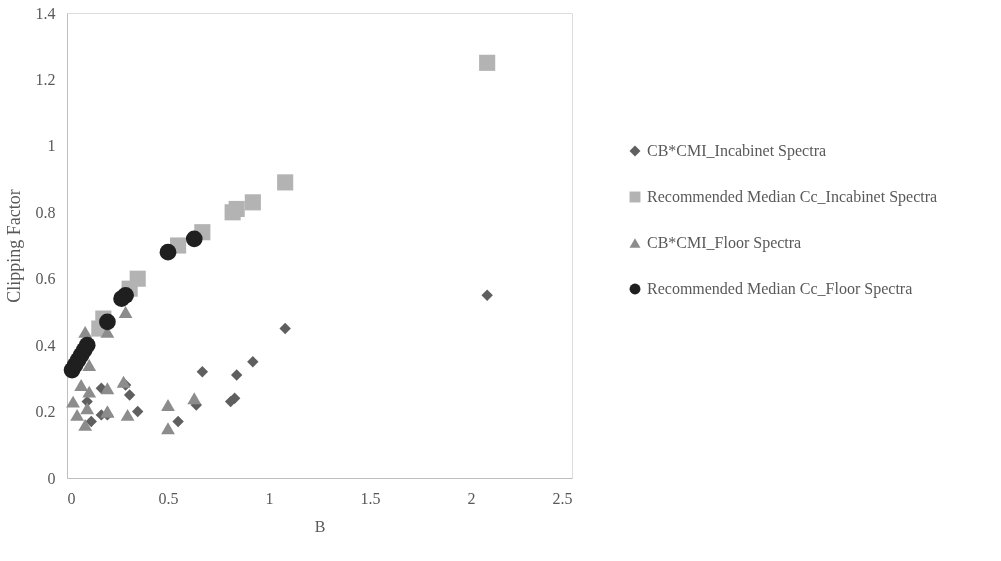 Image resolution: width=1001 pixels, height=561 pixels. What do you see at coordinates (71, 498) in the screenshot?
I see `x-tick-label: 0` at bounding box center [71, 498].